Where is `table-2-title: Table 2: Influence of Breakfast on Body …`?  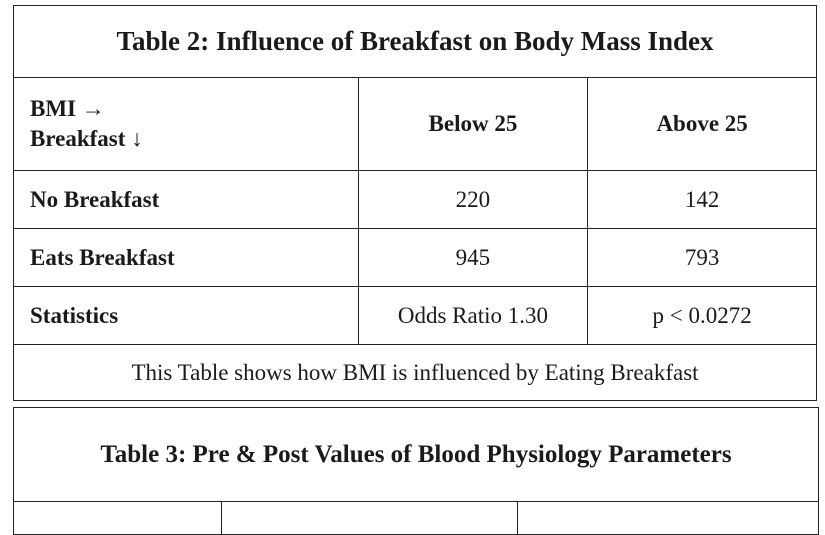
table-2-title: Table 2: Influence of Breakfast on Body … is located at coordinates (415, 41).